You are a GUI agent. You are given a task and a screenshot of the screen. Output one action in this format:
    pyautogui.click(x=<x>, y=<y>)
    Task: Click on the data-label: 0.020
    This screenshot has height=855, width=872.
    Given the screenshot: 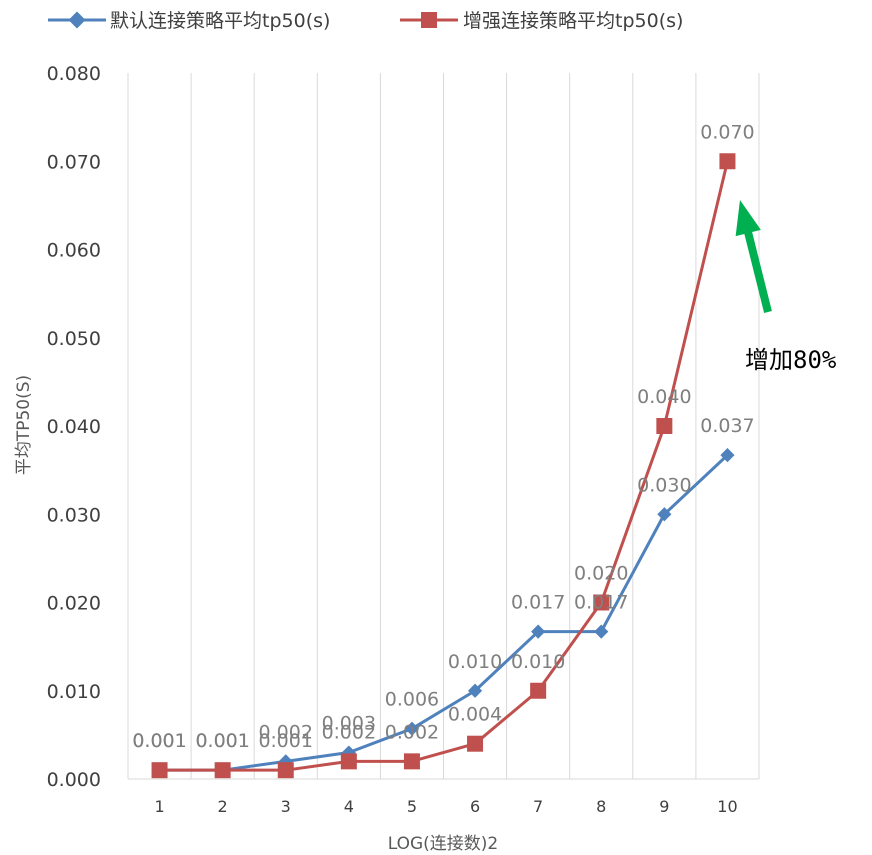 What is the action you would take?
    pyautogui.click(x=601, y=574)
    